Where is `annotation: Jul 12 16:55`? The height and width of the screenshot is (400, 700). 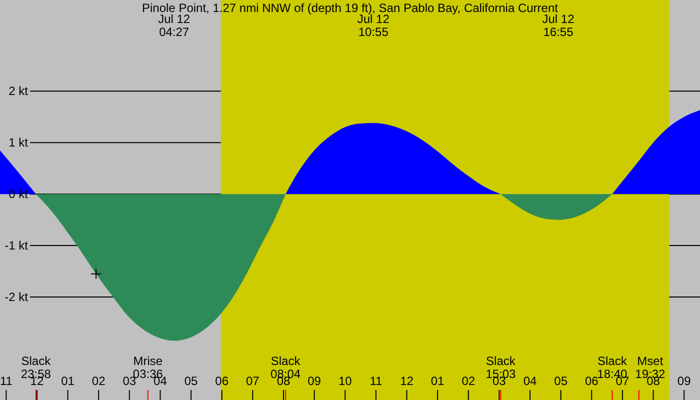
annotation: Jul 12 16:55 is located at coordinates (558, 25).